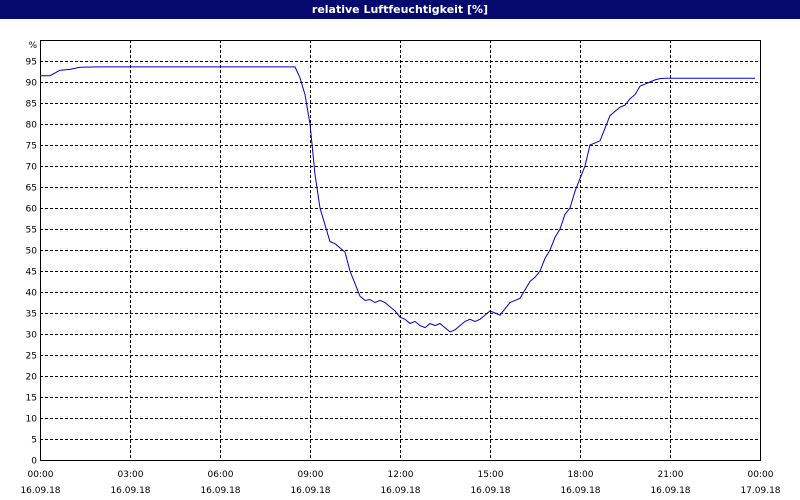  I want to click on y-tick-label: 70, so click(32, 168).